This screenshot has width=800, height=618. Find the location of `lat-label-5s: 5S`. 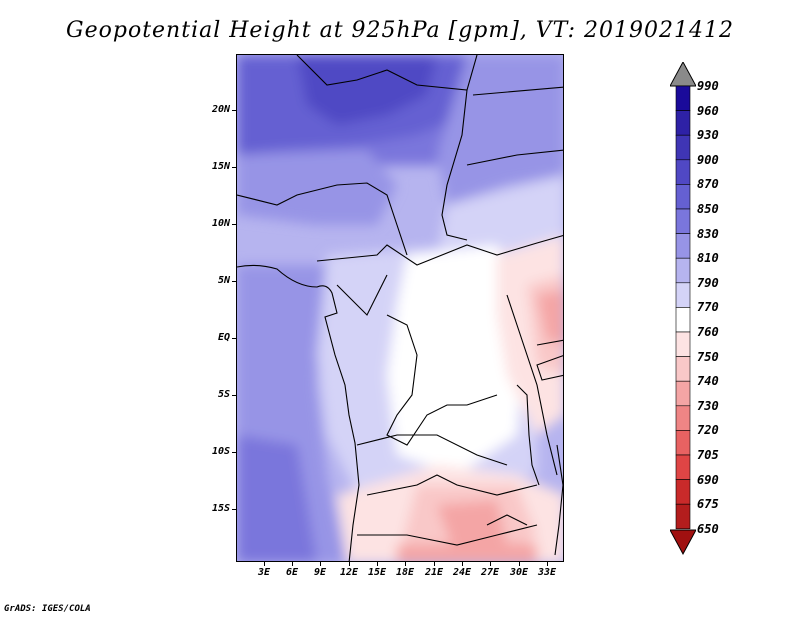

lat-label-5s: 5S is located at coordinates (223, 394).